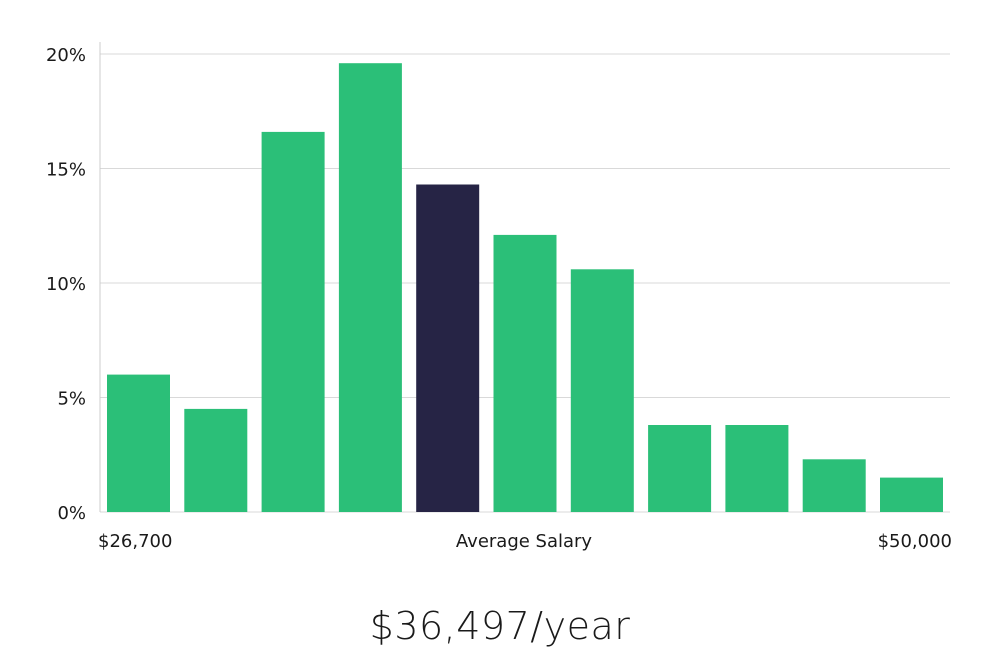 The height and width of the screenshot is (660, 1000). I want to click on y-tick-label: 10%, so click(66, 284).